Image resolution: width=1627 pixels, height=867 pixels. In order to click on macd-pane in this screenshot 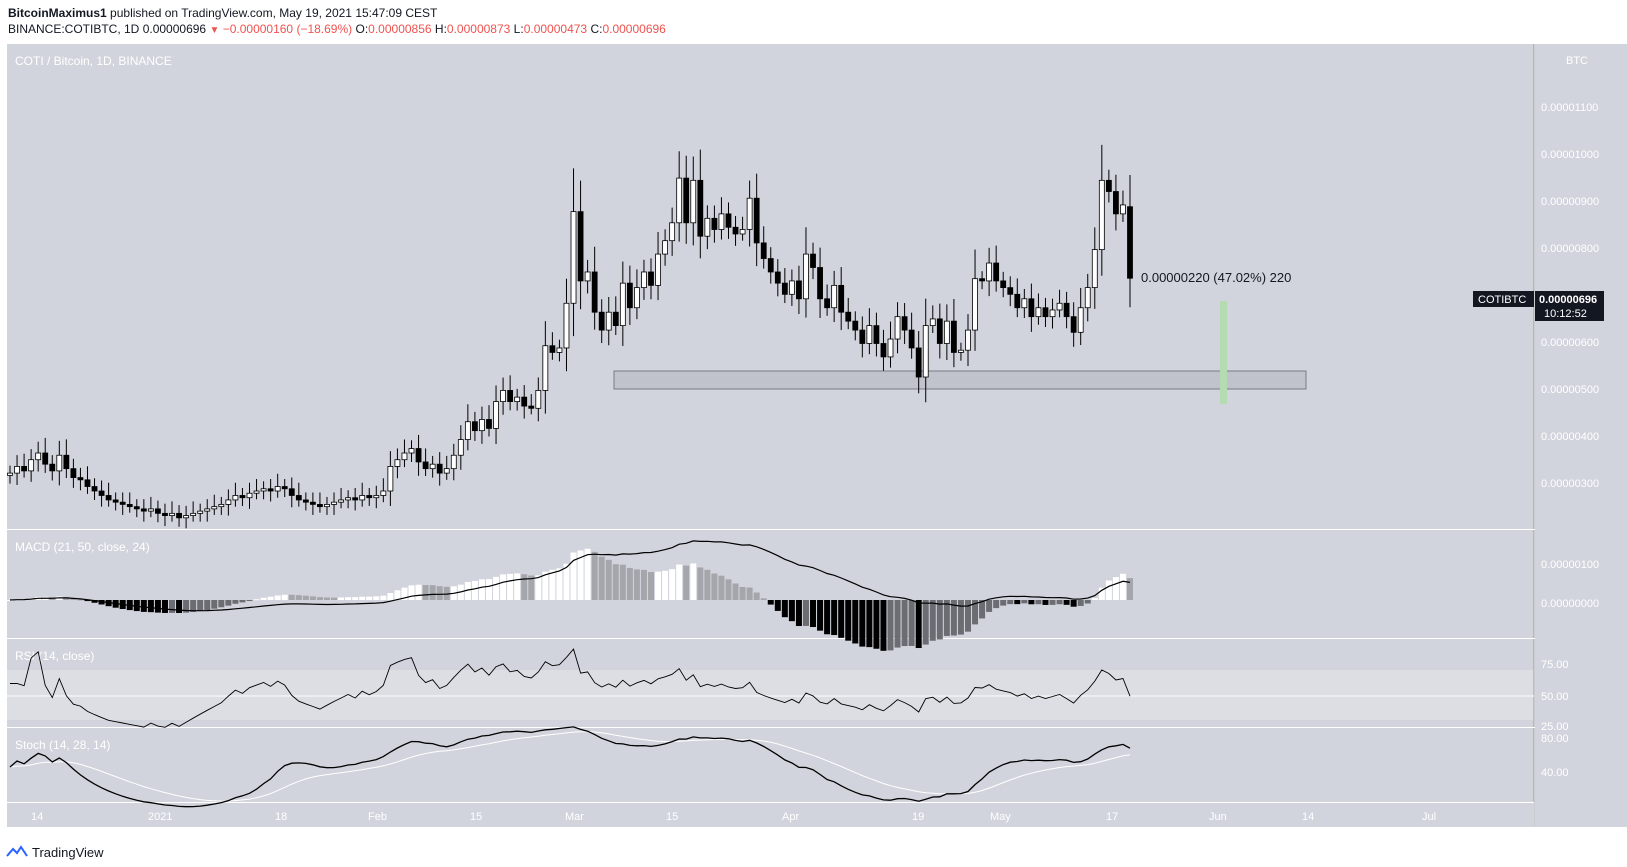, I will do `click(770, 584)`.